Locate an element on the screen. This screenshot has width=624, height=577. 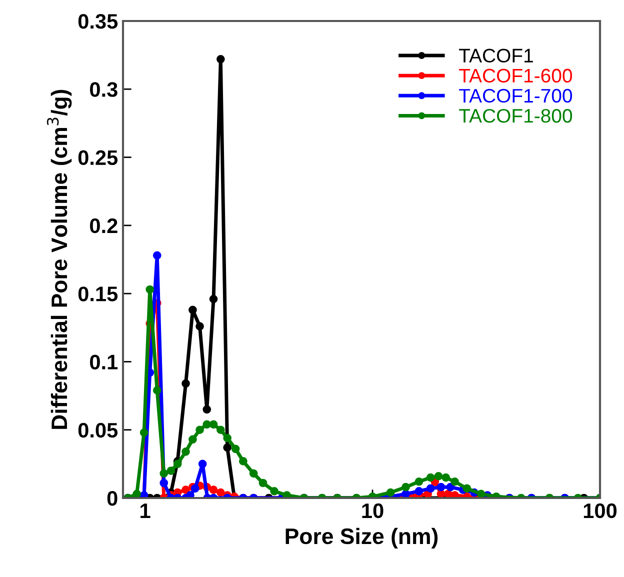
y-tick-label: 0.05 is located at coordinates (98, 430).